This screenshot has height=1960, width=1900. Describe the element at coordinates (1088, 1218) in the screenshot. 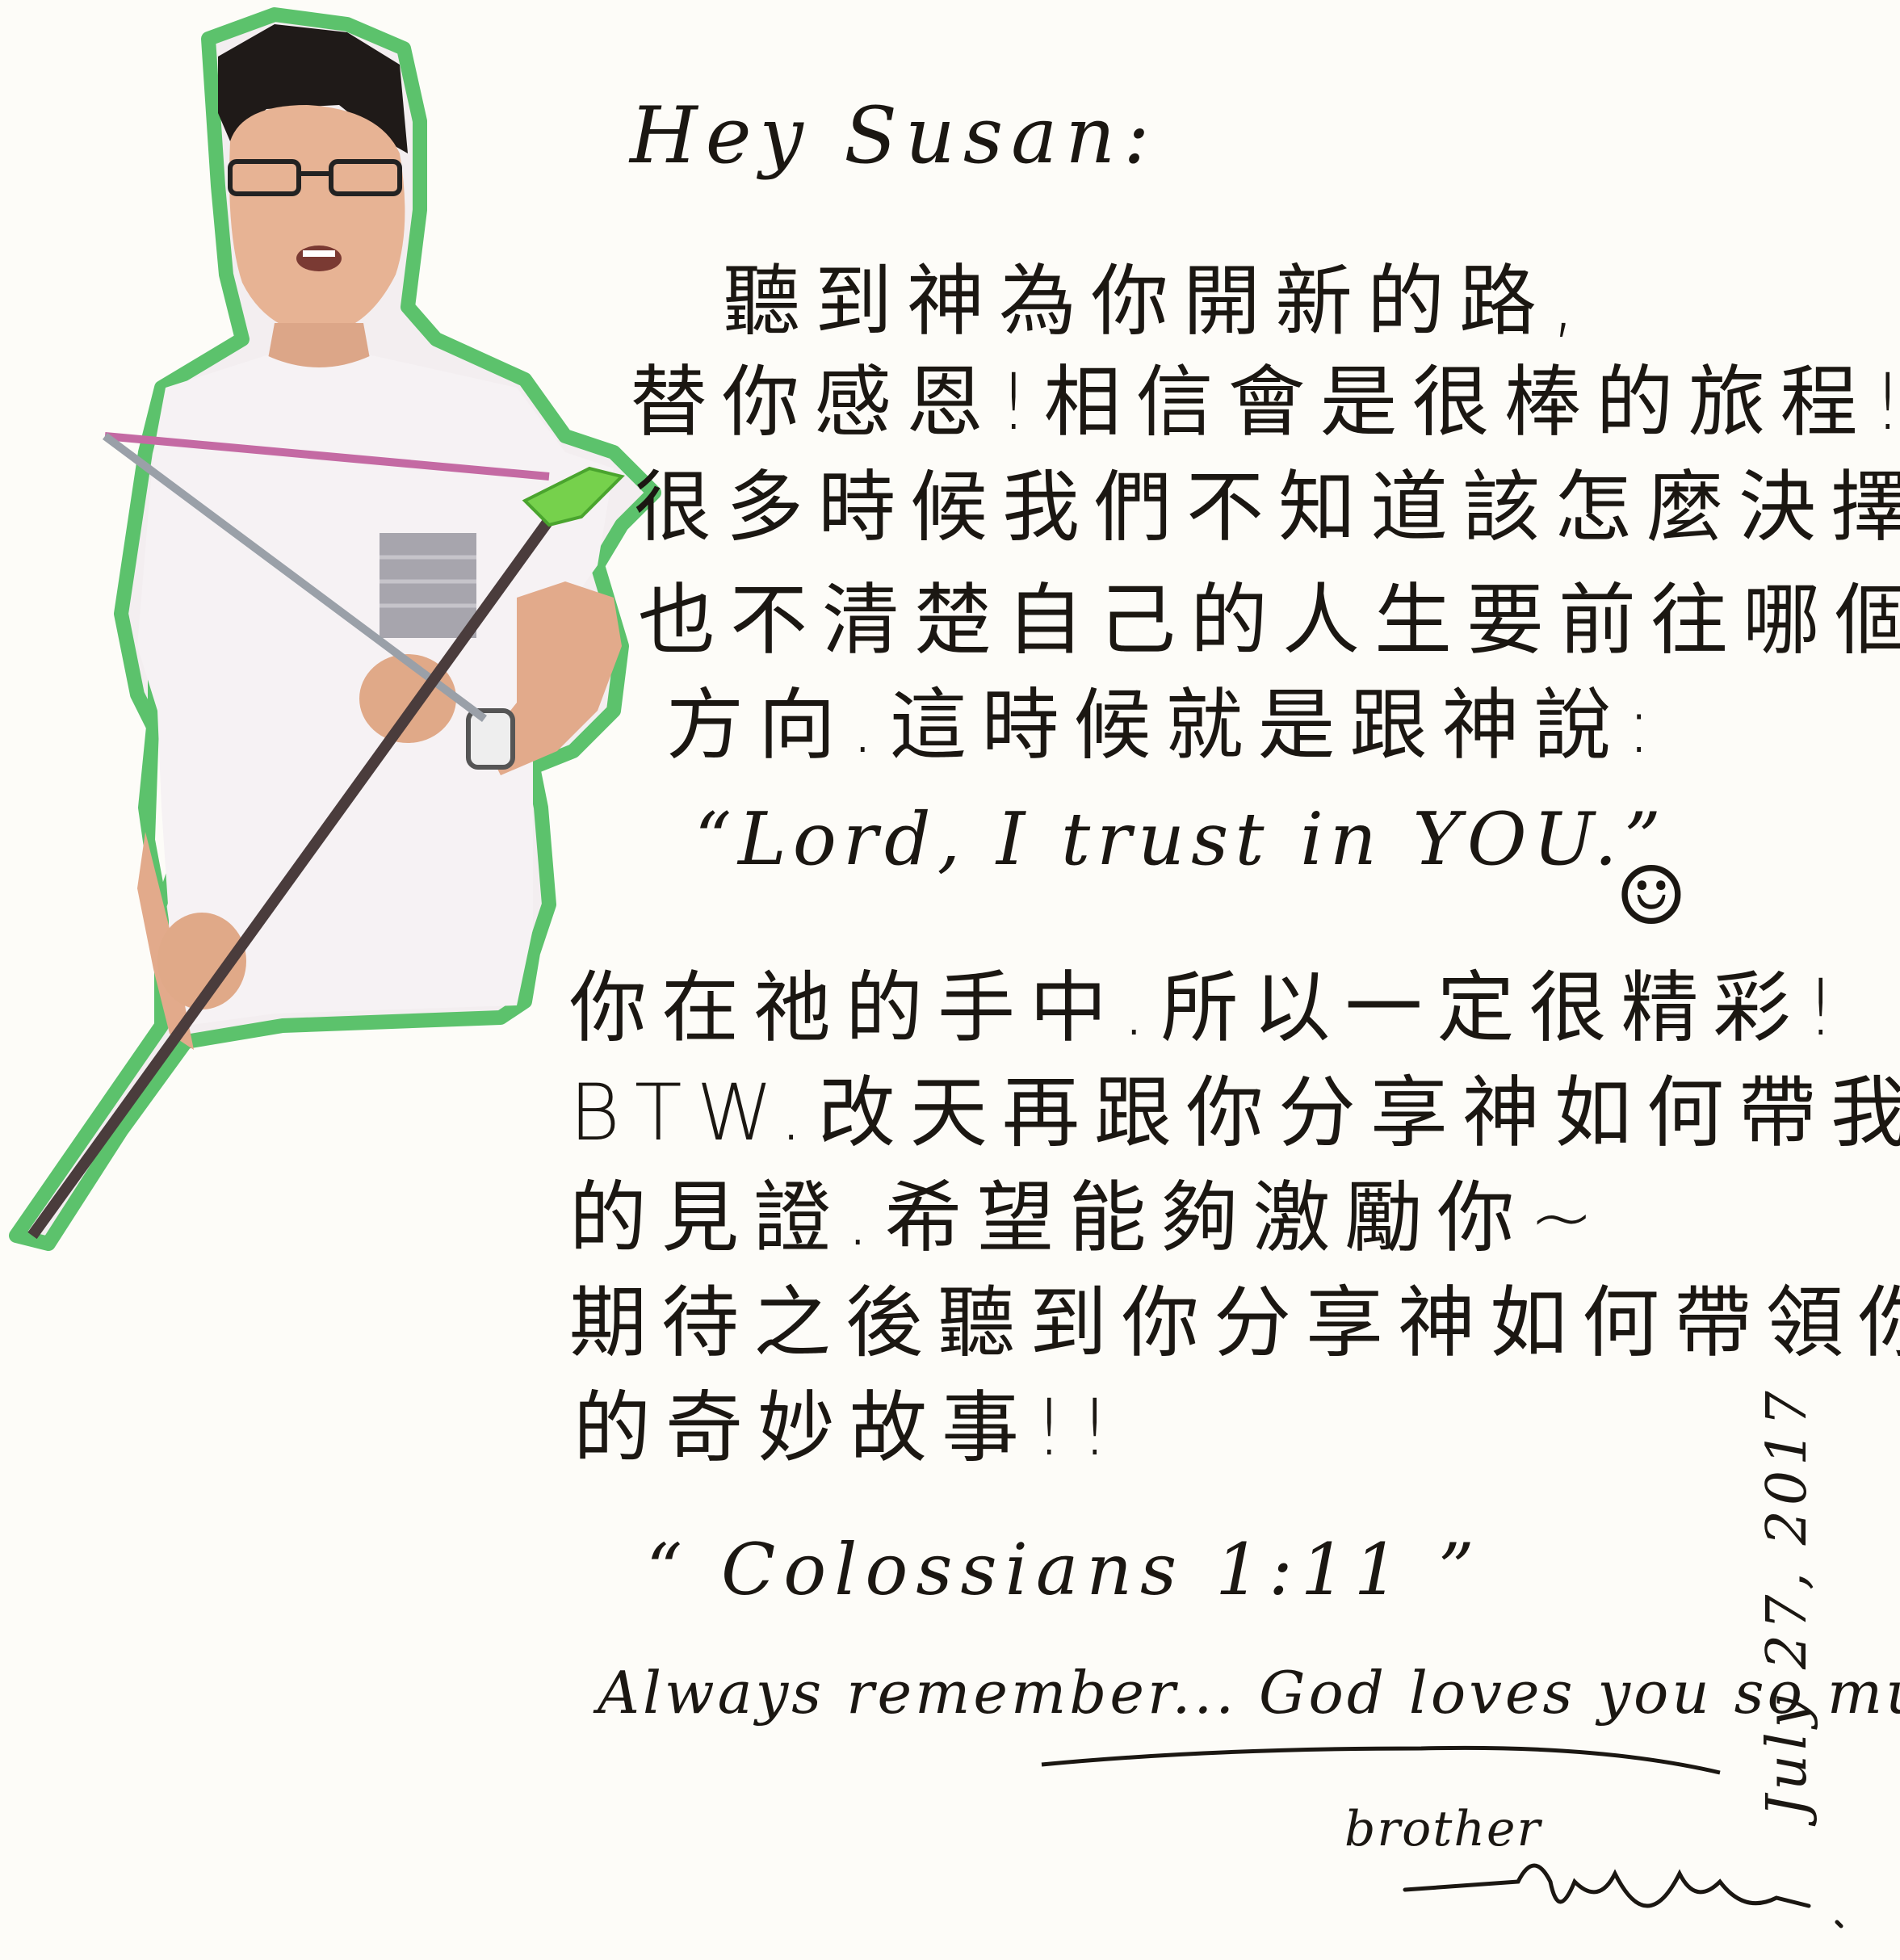

I see `letter-line-8: 的見證.希望能夠激勵你~` at that location.